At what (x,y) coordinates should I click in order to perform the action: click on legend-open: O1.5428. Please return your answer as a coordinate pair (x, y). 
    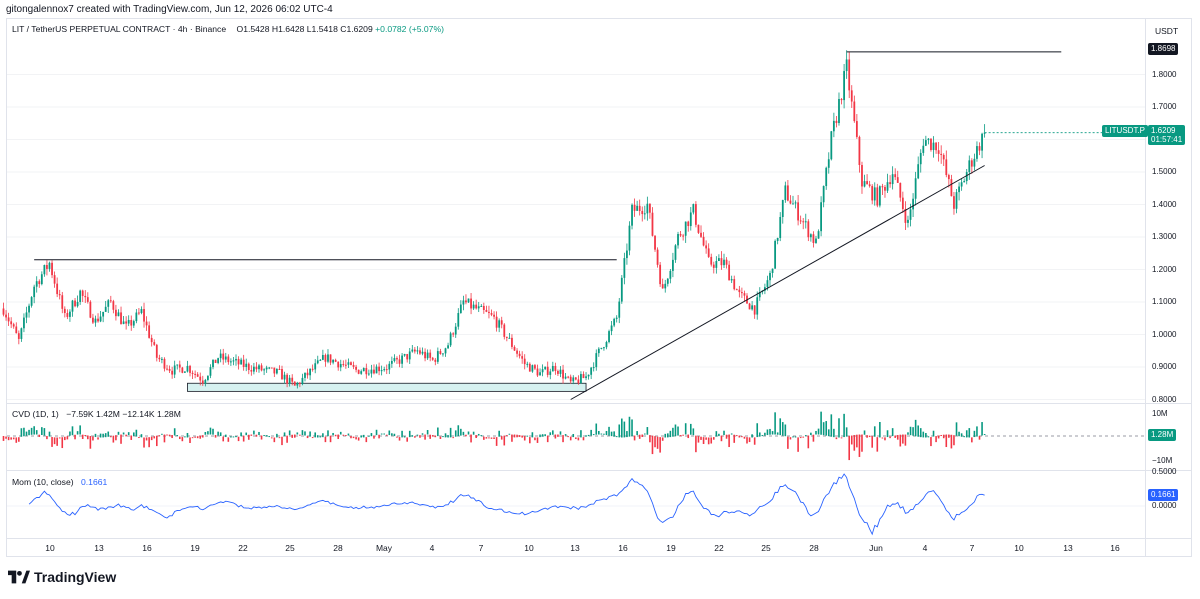
    Looking at the image, I should click on (253, 29).